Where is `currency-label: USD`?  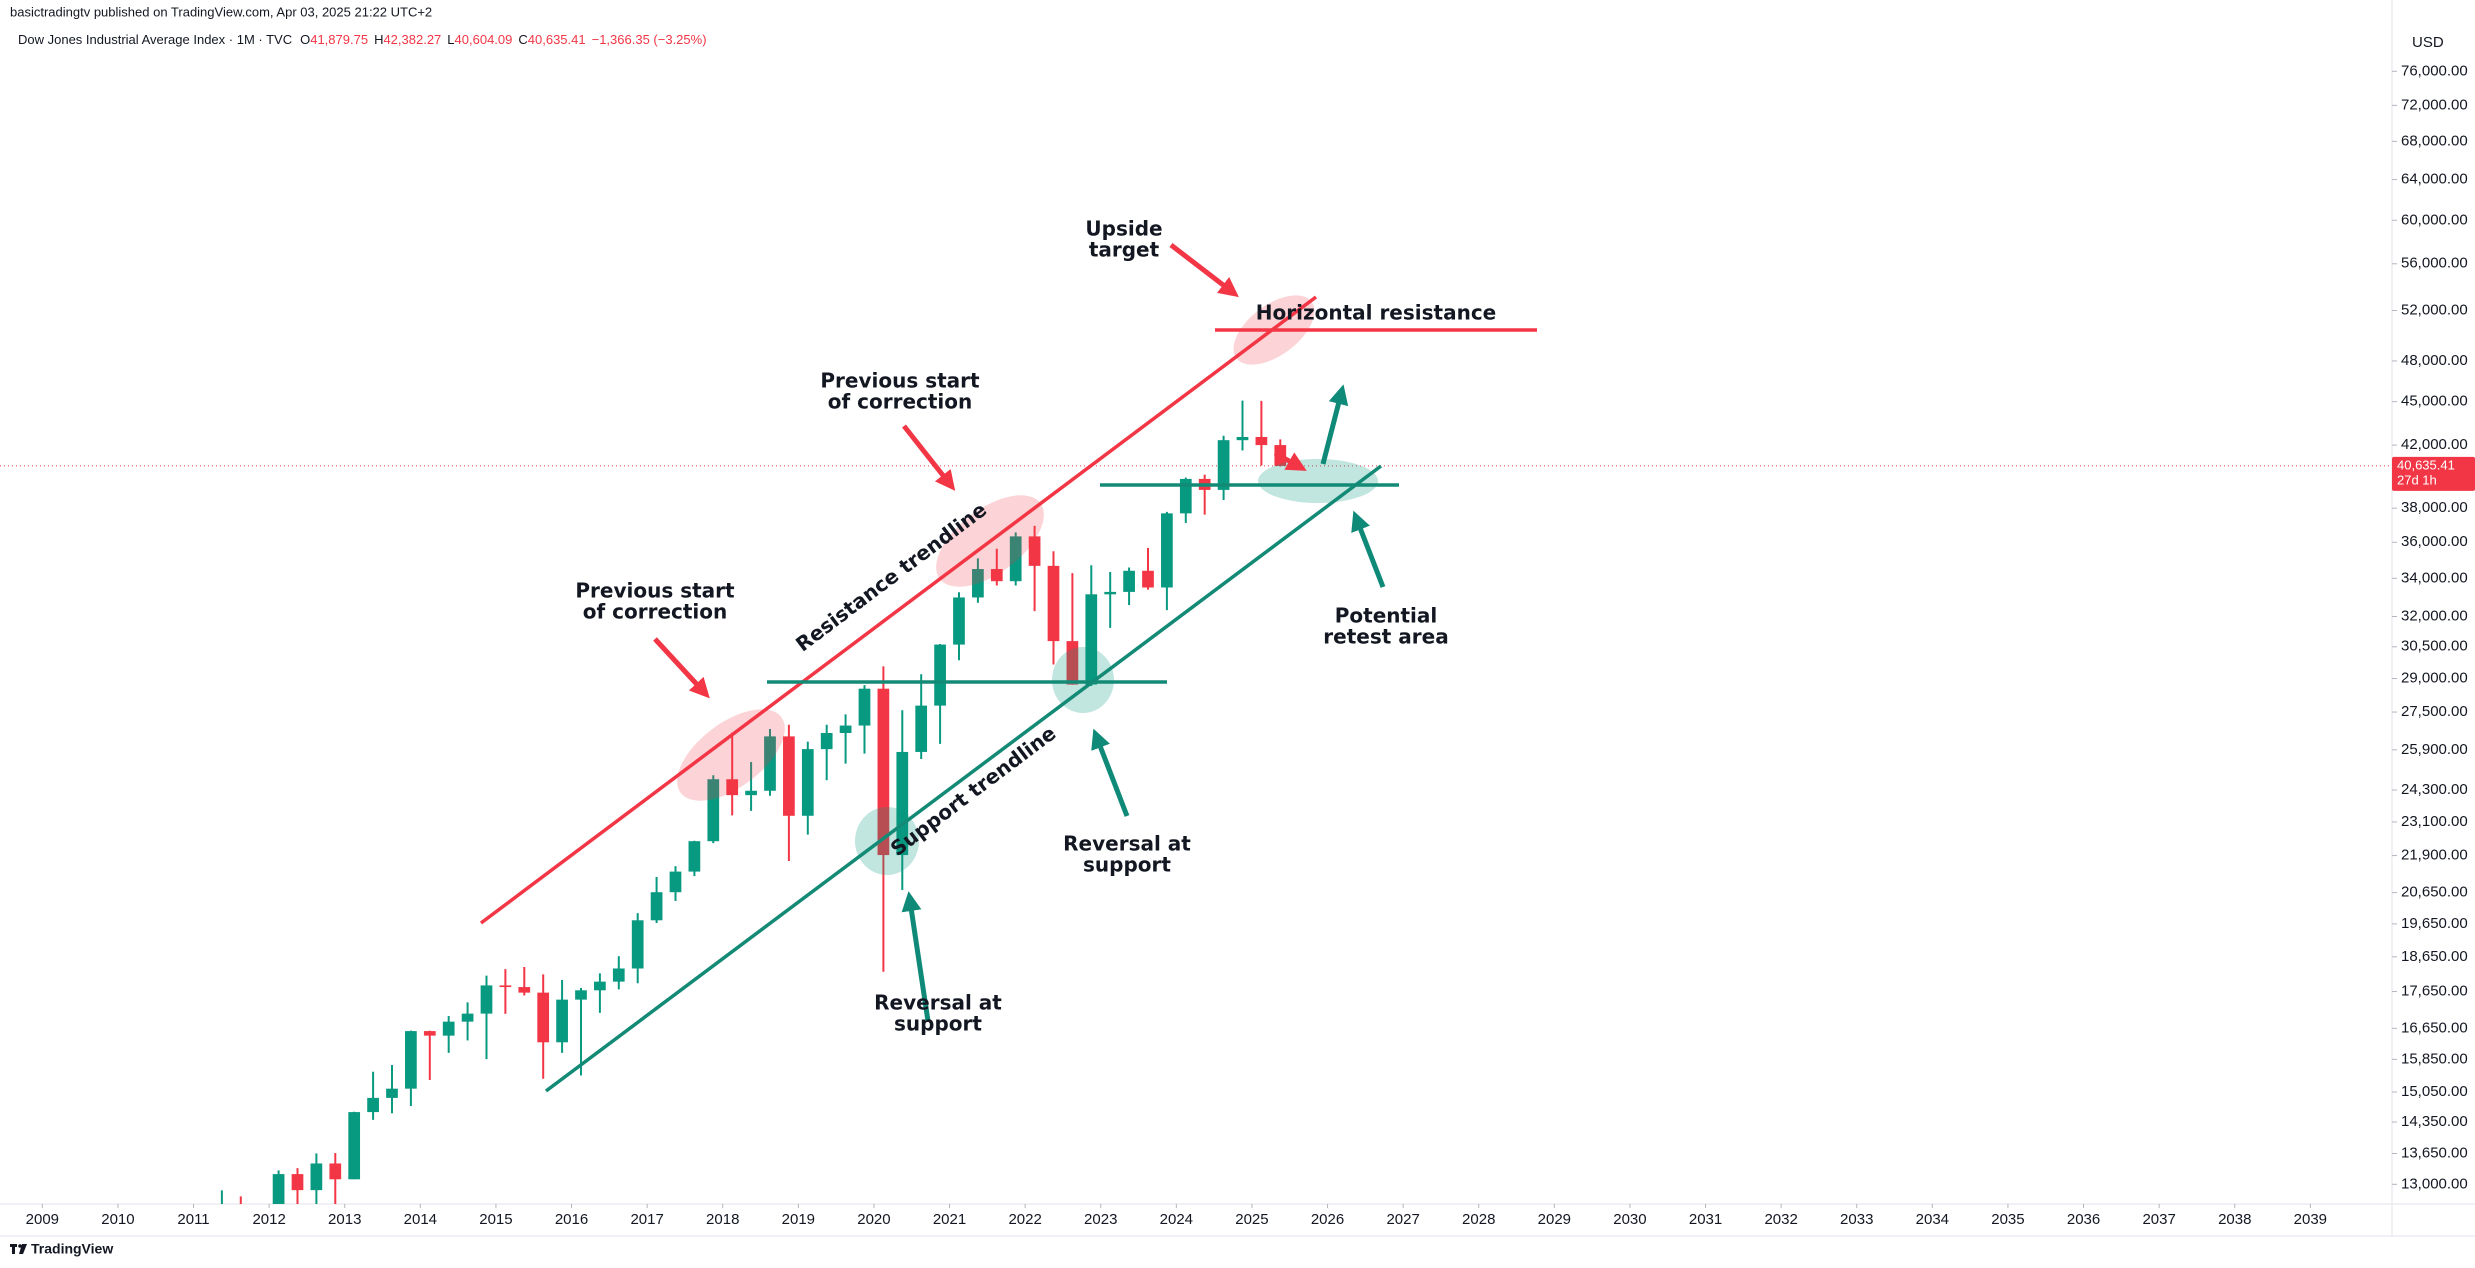 currency-label: USD is located at coordinates (2428, 42).